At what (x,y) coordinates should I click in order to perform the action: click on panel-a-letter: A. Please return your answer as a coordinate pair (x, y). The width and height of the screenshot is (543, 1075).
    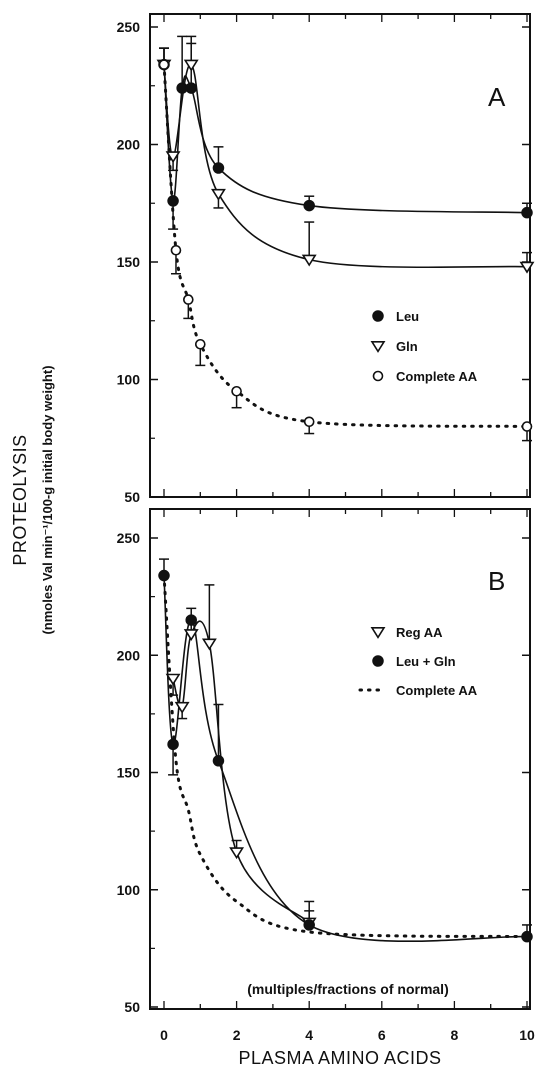
    Looking at the image, I should click on (497, 97).